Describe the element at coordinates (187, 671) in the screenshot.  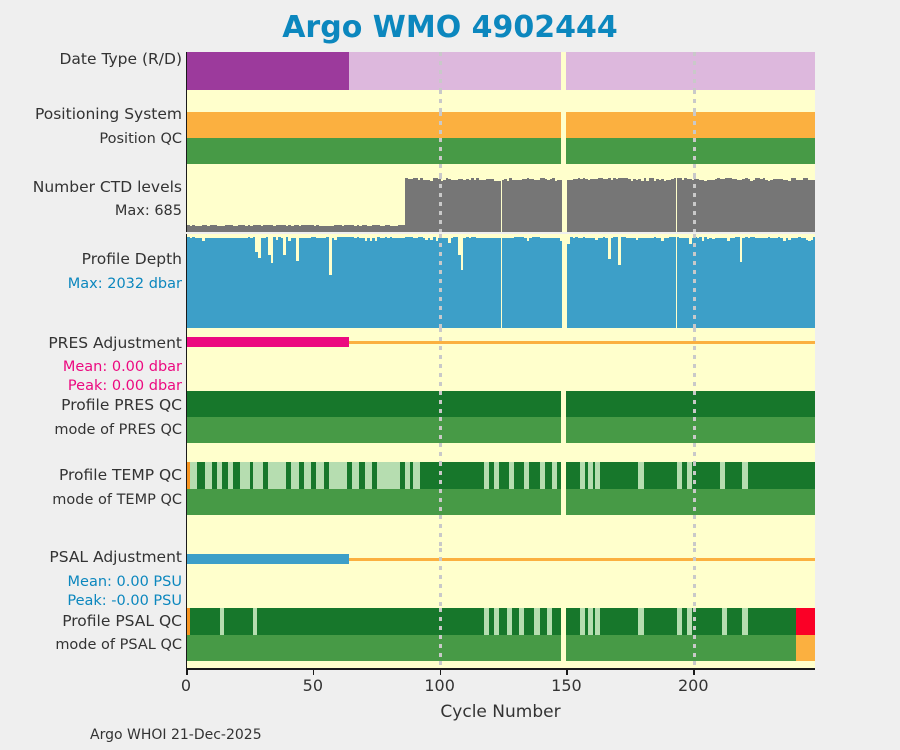
I see `x-tick-mark` at that location.